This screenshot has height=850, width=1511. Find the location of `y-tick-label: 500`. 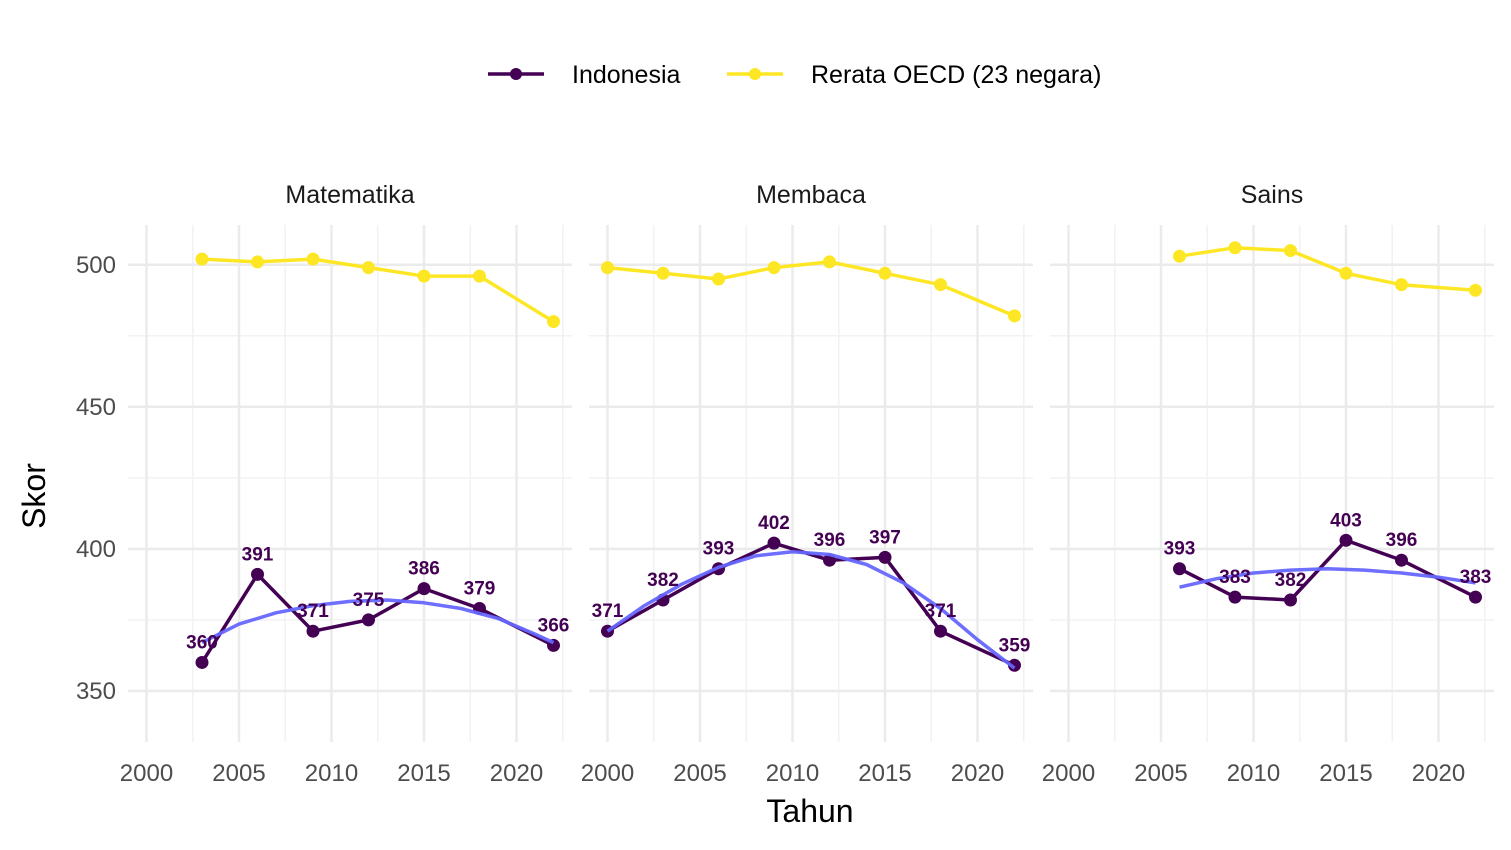

y-tick-label: 500 is located at coordinates (96, 265).